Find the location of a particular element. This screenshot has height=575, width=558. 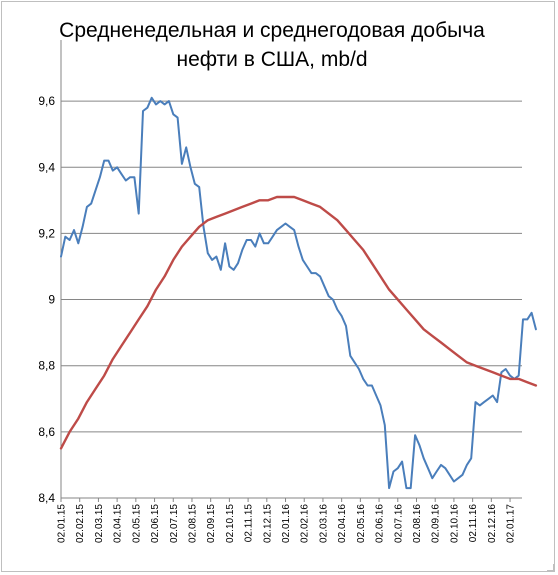

x-tick-label: 02.11.16 is located at coordinates (473, 523).